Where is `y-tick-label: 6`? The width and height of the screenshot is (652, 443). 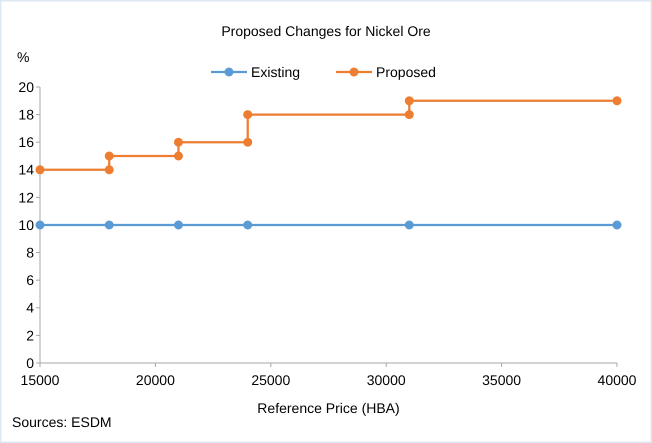 y-tick-label: 6 is located at coordinates (30, 280).